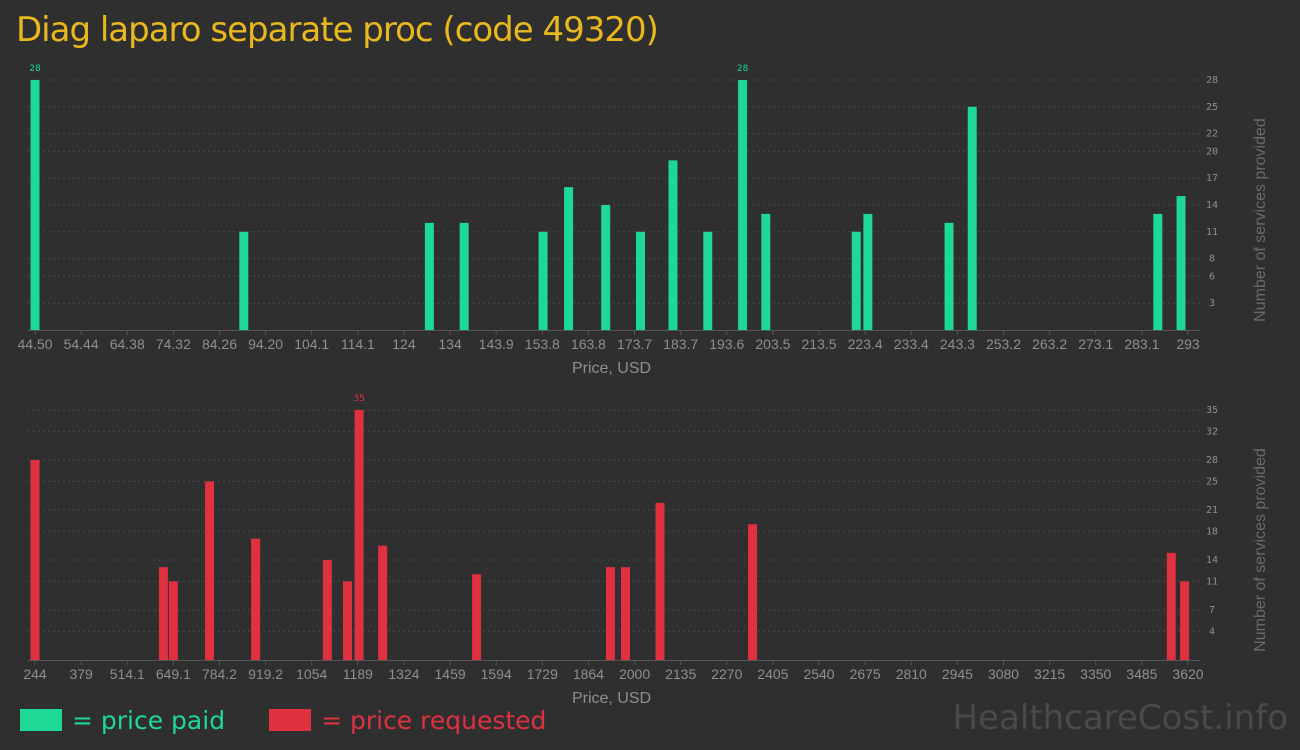 The image size is (1300, 750). I want to click on legend: = price paid = price requested, so click(305, 720).